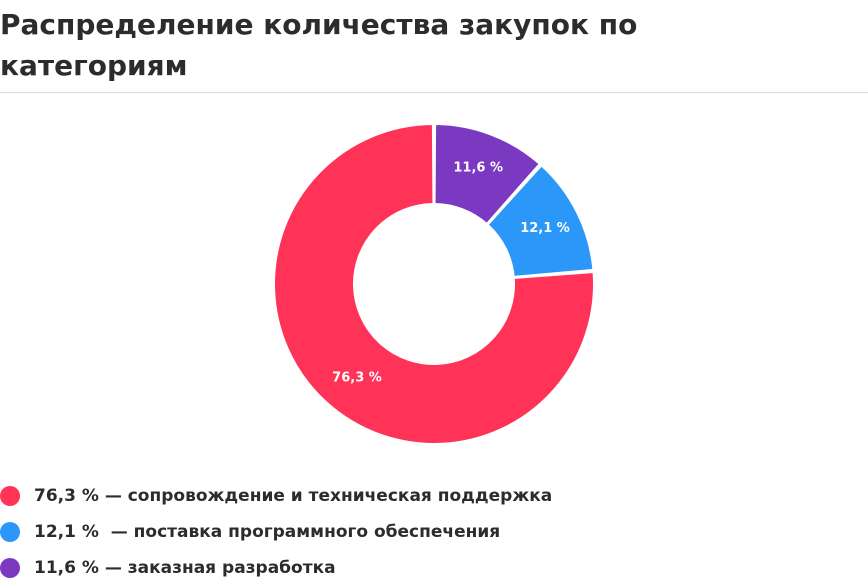 The height and width of the screenshot is (586, 868). Describe the element at coordinates (434, 92) in the screenshot. I see `title-divider` at that location.